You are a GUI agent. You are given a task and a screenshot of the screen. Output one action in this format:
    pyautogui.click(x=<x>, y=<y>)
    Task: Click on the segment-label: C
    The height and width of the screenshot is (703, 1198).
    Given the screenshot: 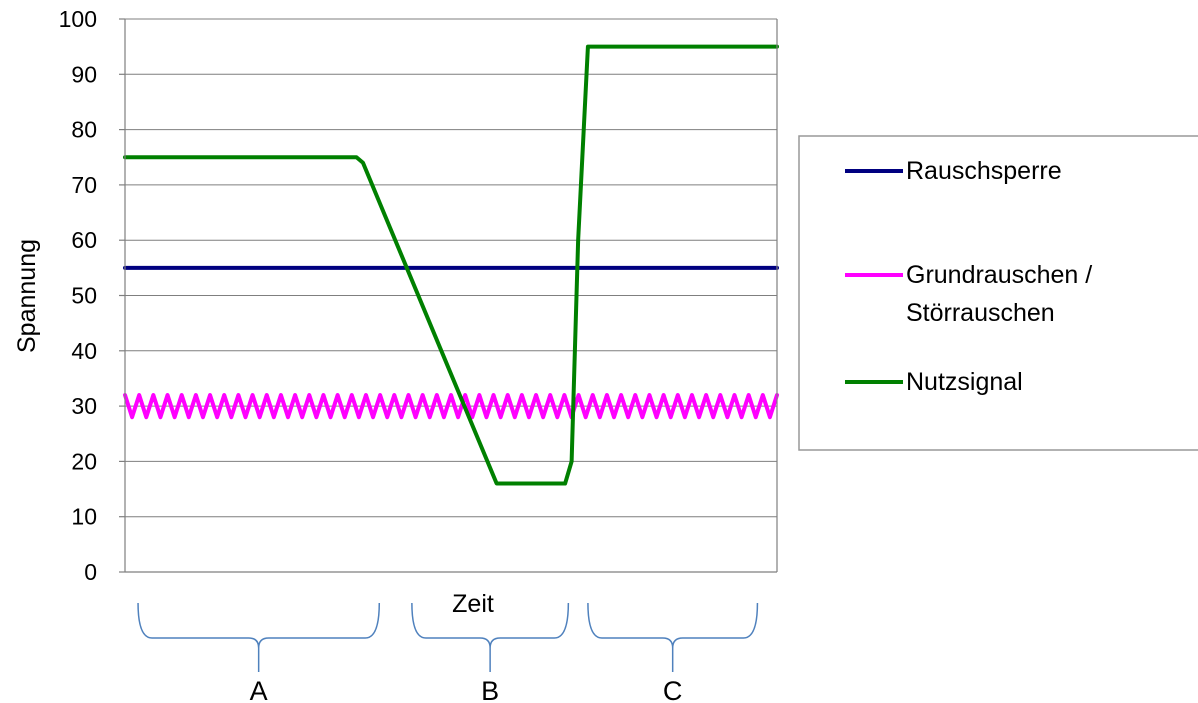 What is the action you would take?
    pyautogui.click(x=673, y=689)
    